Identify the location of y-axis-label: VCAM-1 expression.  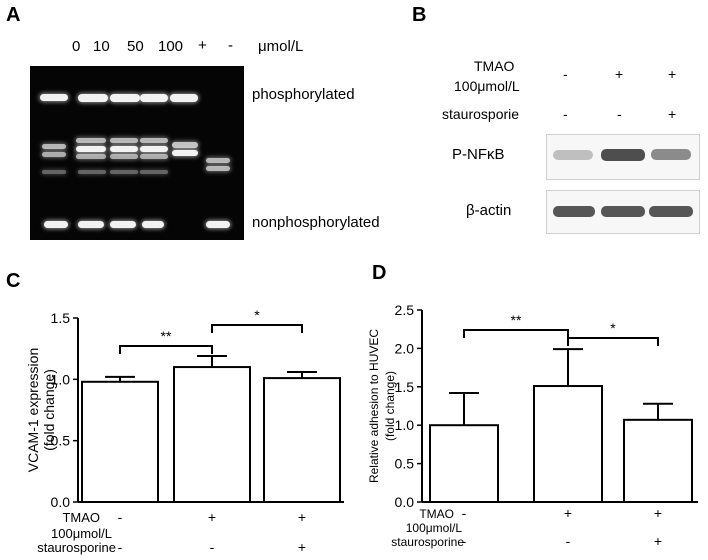
(33, 410).